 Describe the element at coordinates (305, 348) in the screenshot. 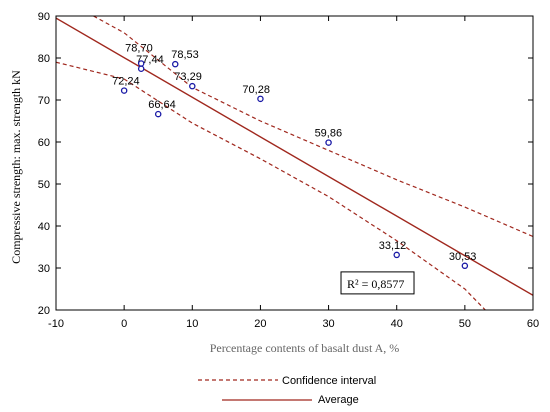

I see `x-axis-title: Percentage contents of basalt dust A, %` at that location.